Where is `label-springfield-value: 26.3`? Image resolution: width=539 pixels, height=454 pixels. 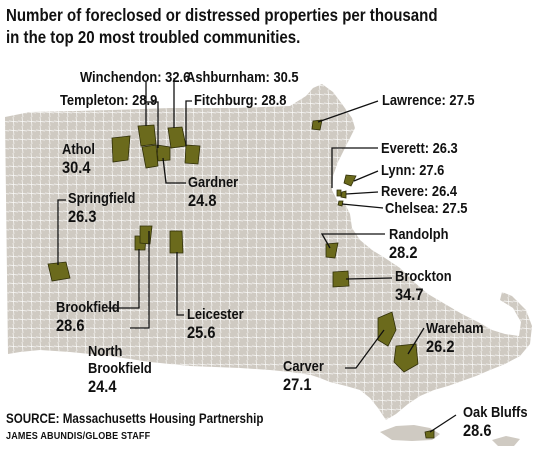
label-springfield-value: 26.3 is located at coordinates (82, 216).